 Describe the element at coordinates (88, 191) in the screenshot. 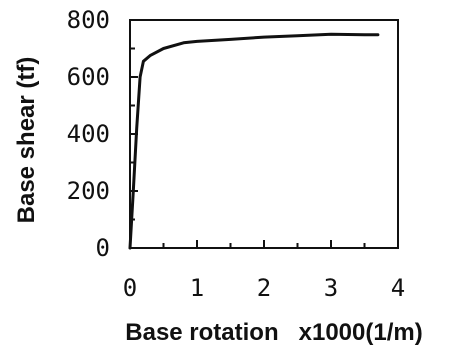

I see `y-tick-label: 200` at that location.